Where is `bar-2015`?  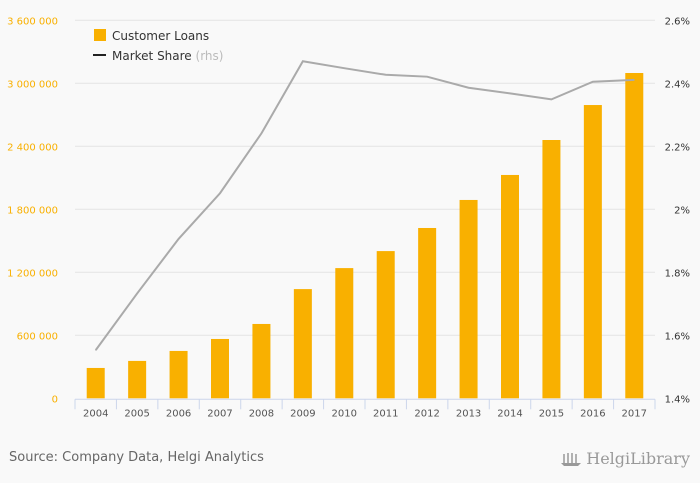 bar-2015 is located at coordinates (551, 269).